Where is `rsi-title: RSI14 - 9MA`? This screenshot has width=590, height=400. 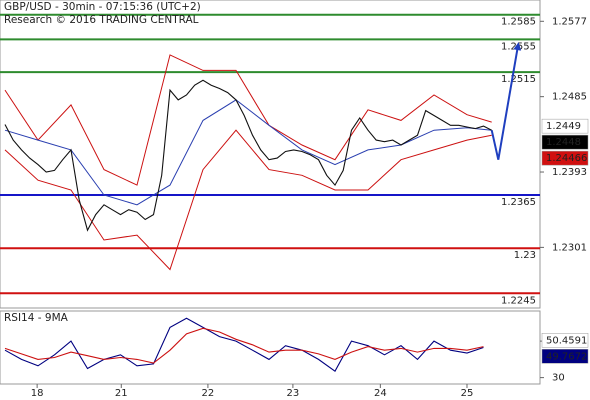
rsi-title: RSI14 - 9MA is located at coordinates (36, 318).